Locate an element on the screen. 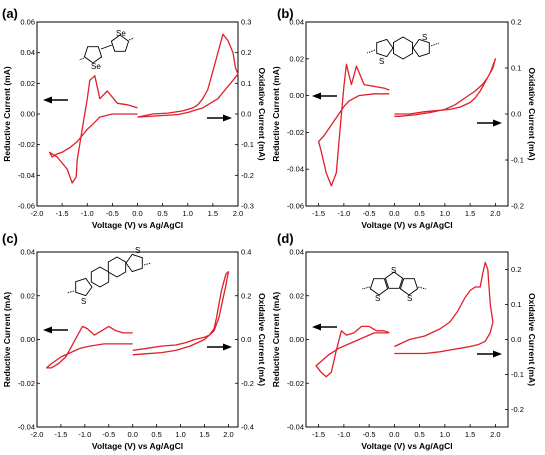  benzene-ring is located at coordinates (117, 267).